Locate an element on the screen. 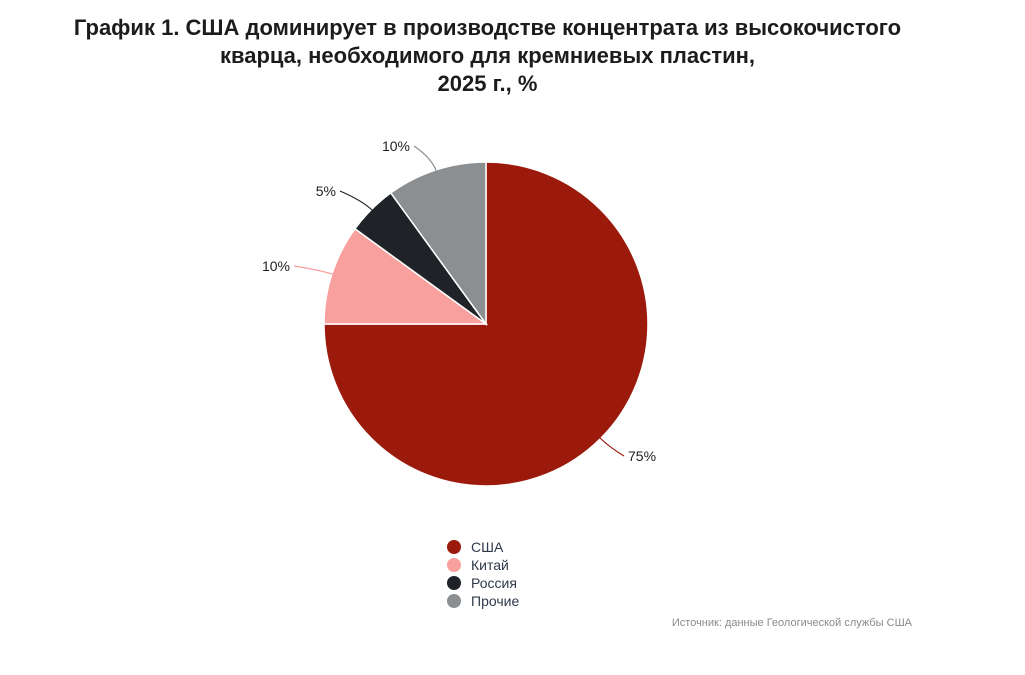 The width and height of the screenshot is (1025, 675). legend-item-1: США is located at coordinates (483, 547).